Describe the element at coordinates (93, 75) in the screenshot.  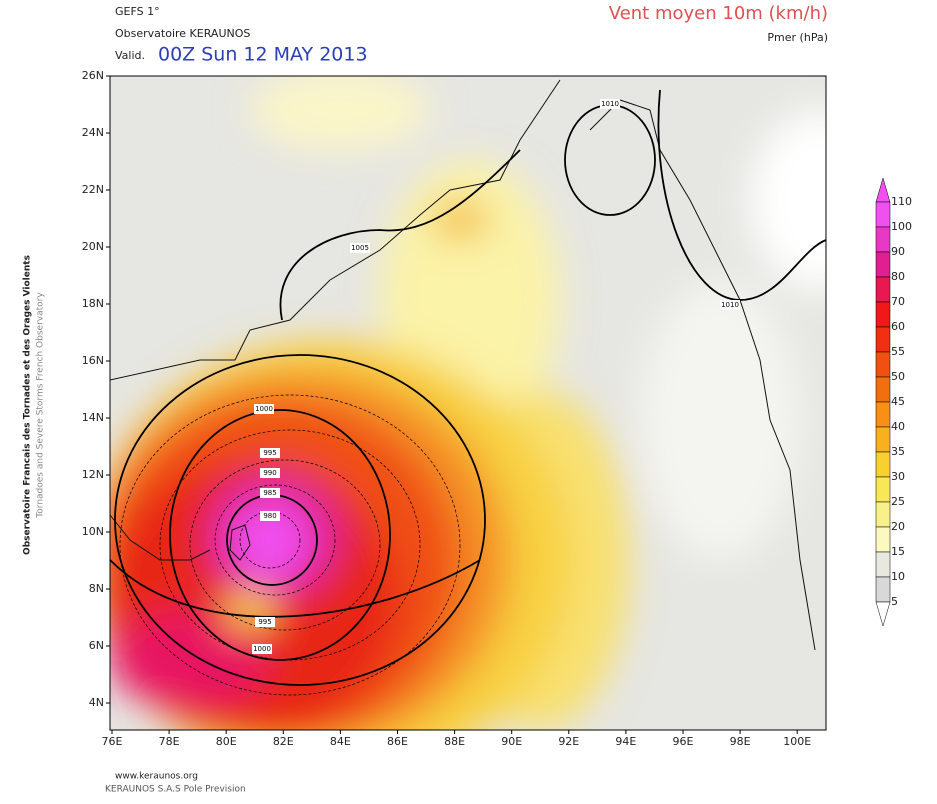
I see `lat-label: 26N` at that location.